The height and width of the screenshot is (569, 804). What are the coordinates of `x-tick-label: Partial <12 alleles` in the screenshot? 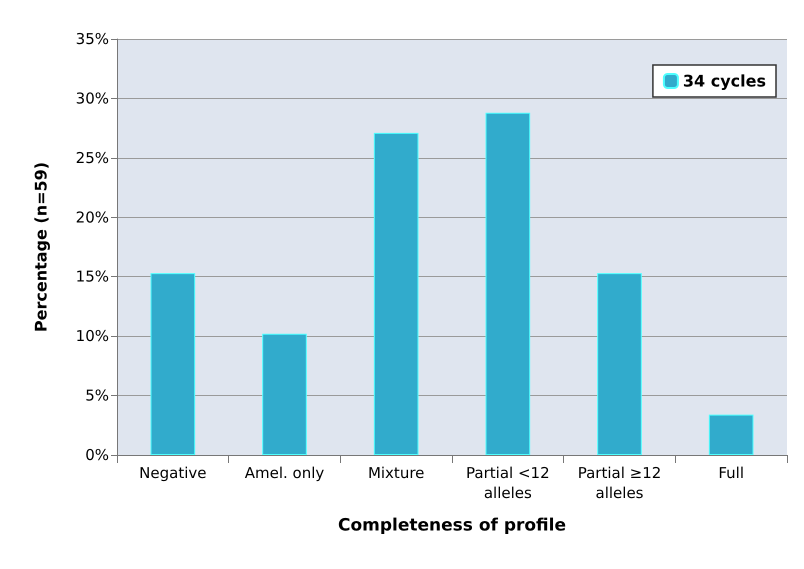 It's located at (508, 483).